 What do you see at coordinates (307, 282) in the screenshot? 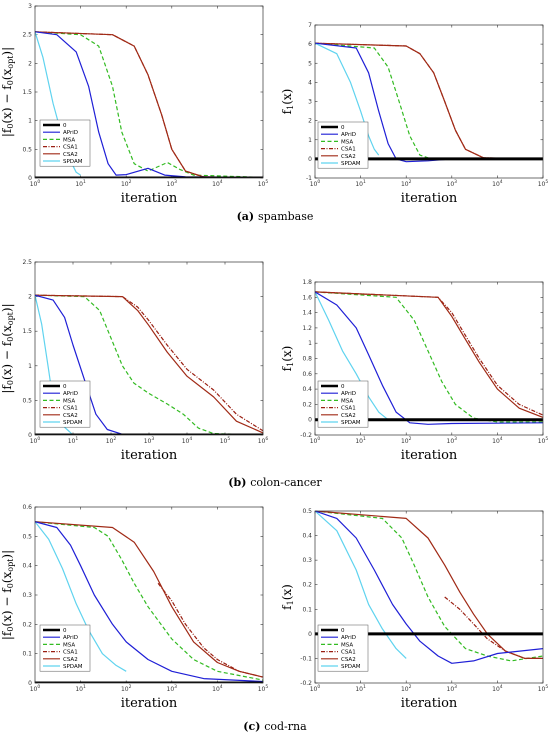
I see `y-tick-label: 1.8` at bounding box center [307, 282].